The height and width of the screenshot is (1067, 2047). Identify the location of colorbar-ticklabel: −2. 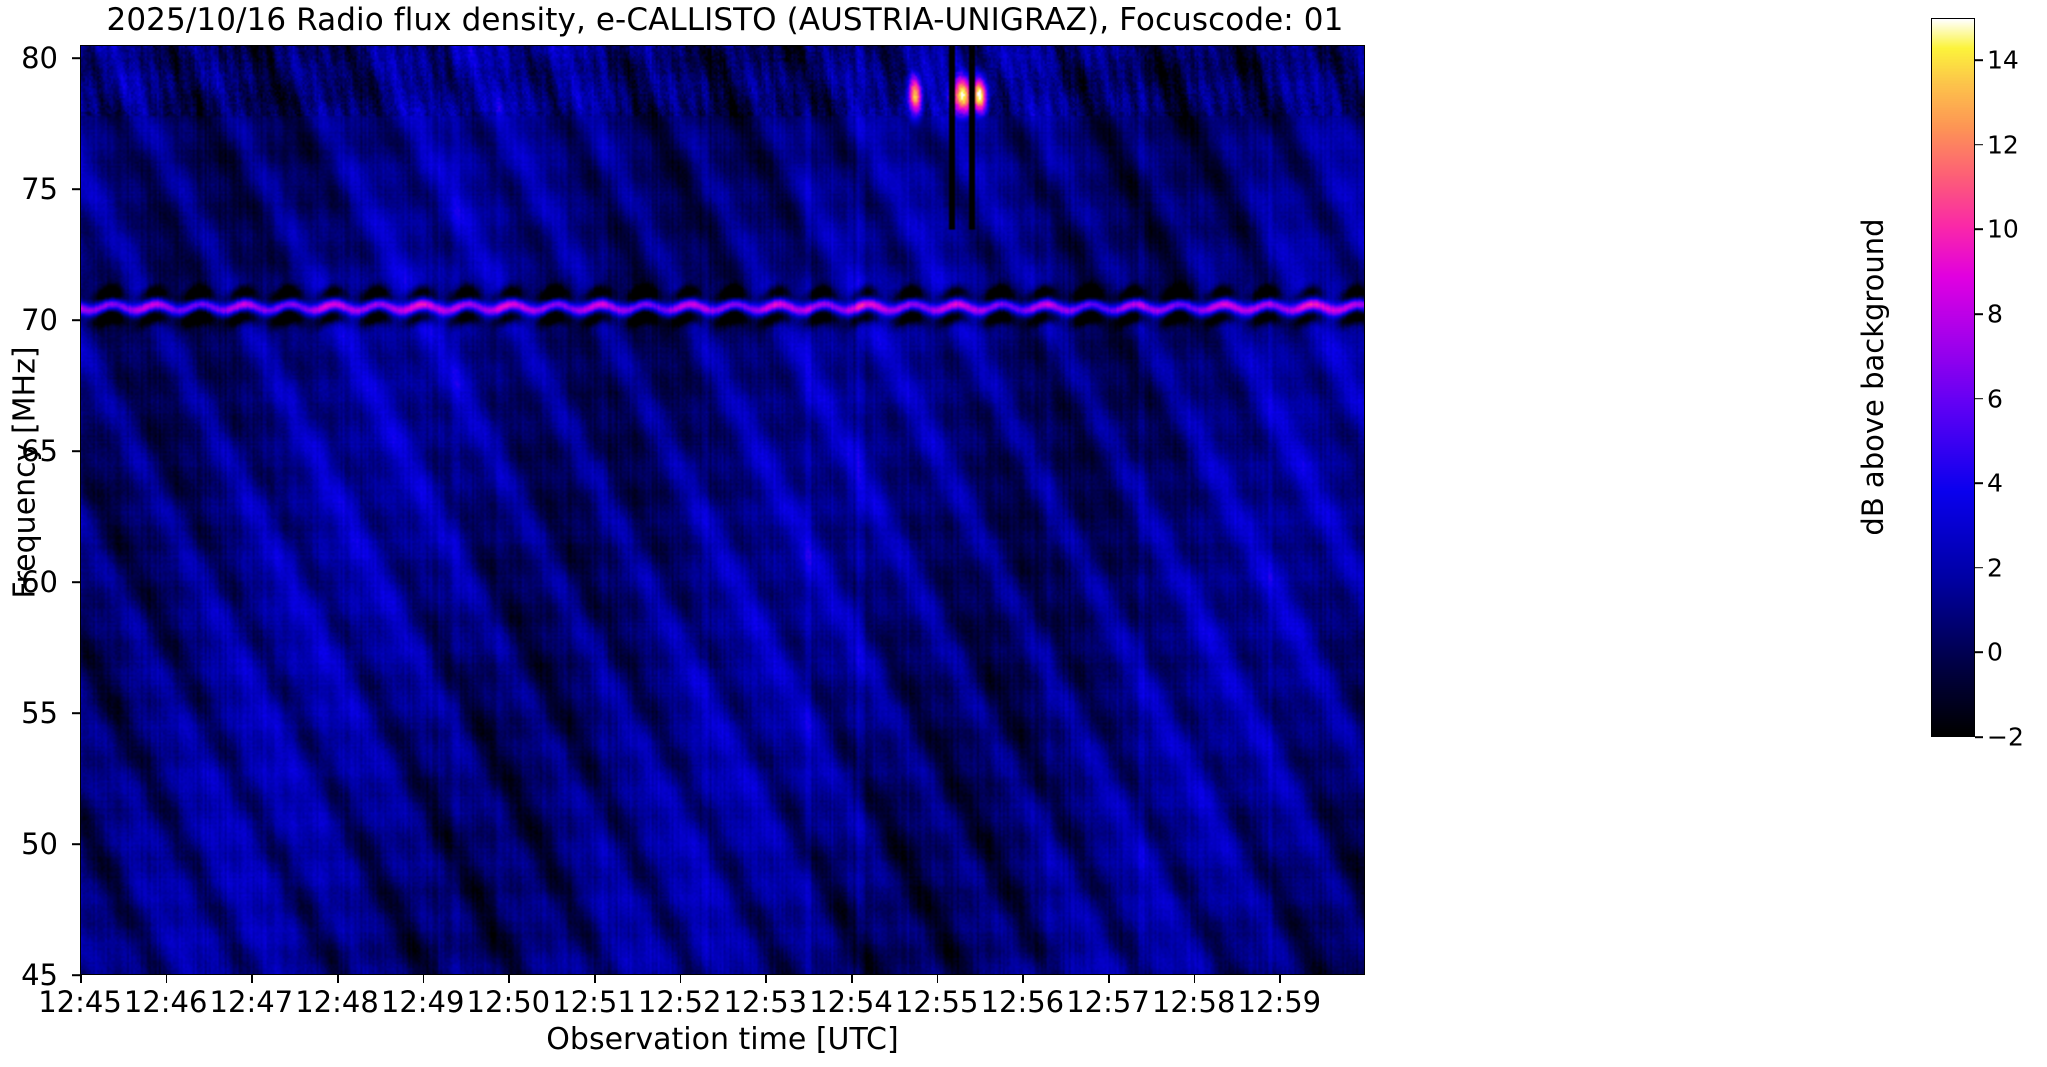
(2005, 737).